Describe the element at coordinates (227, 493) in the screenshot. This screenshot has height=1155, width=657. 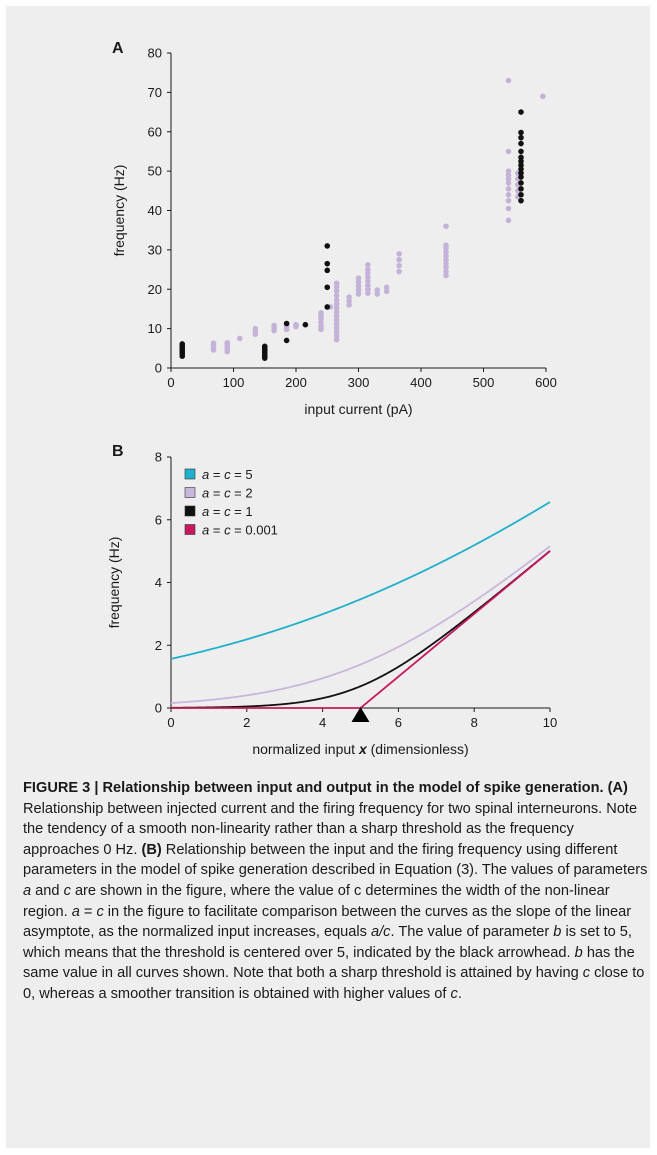
I see `panel-b-legend-label: a = c = 2` at that location.